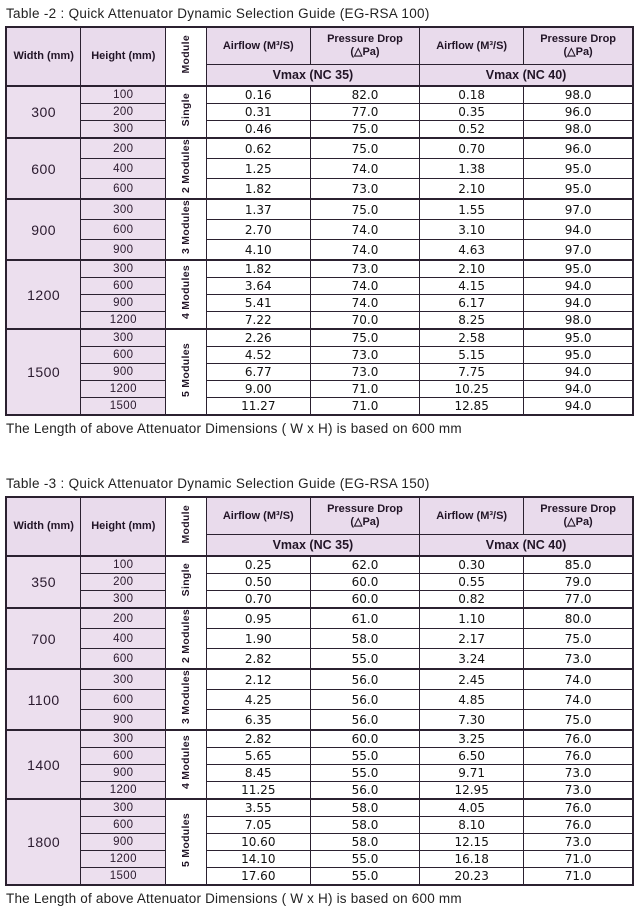 The height and width of the screenshot is (906, 641). What do you see at coordinates (472, 168) in the screenshot?
I see `airflow-nc40-cell: 1.38` at bounding box center [472, 168].